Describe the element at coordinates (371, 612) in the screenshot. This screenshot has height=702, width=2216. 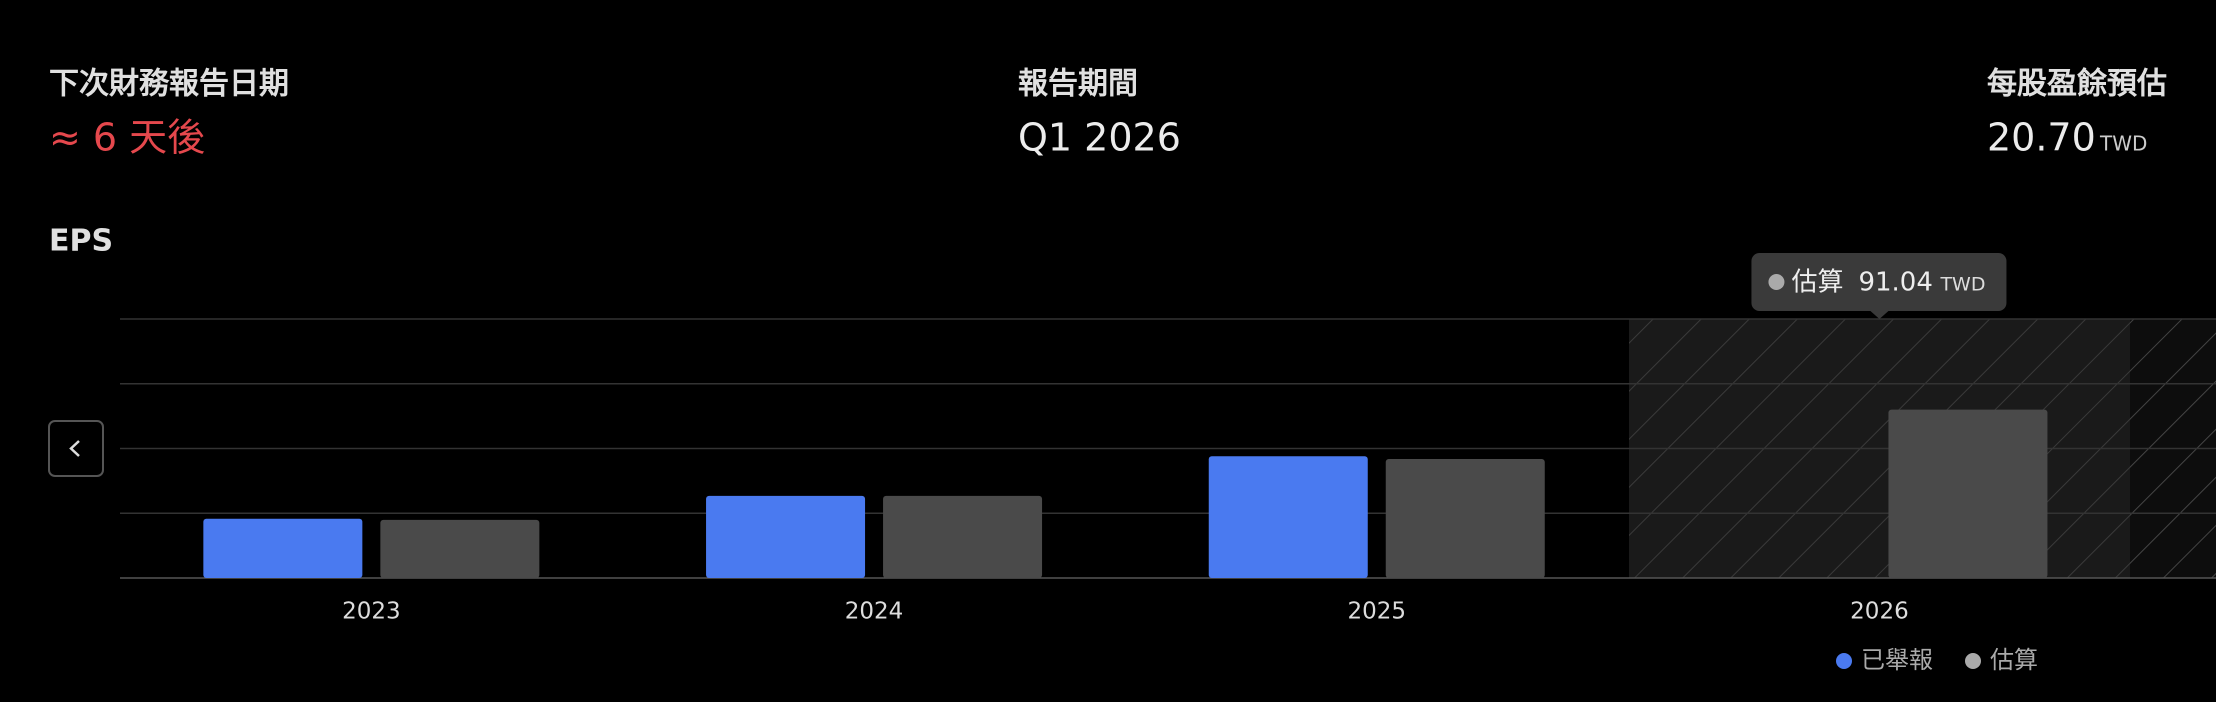
I see `x-tick-label: 2023` at that location.